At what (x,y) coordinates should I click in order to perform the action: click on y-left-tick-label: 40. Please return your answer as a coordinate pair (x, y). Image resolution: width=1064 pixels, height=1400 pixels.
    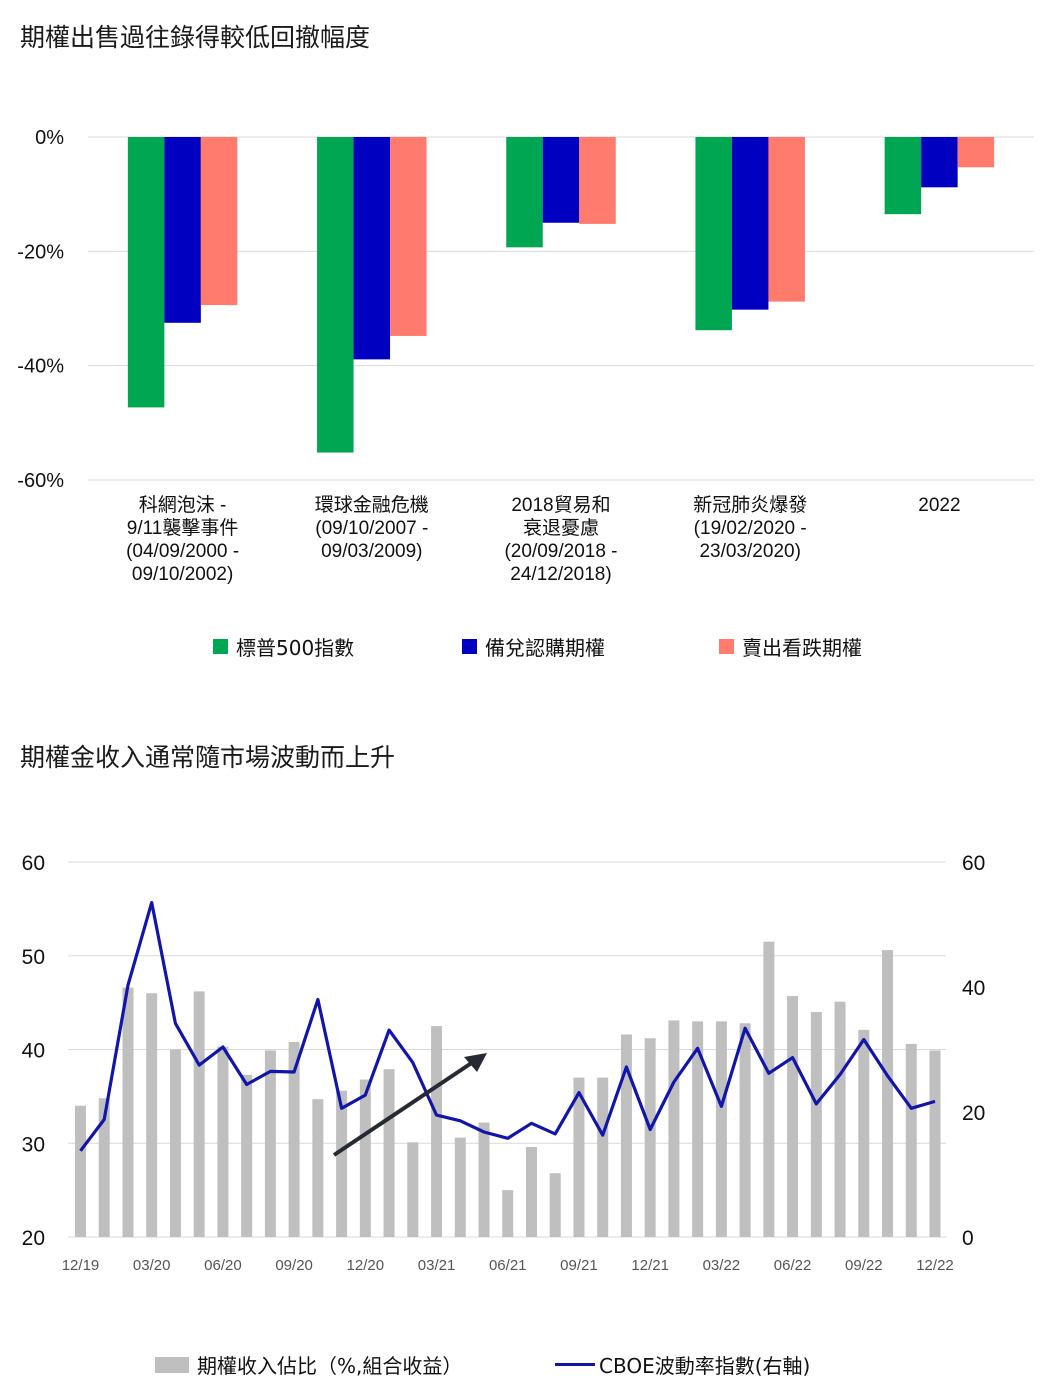
    Looking at the image, I should click on (33, 1051).